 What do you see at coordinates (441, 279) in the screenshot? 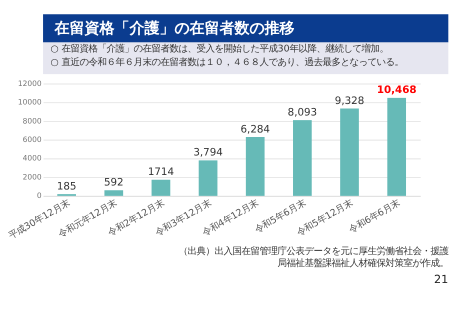
I see `text: 21` at bounding box center [441, 279].